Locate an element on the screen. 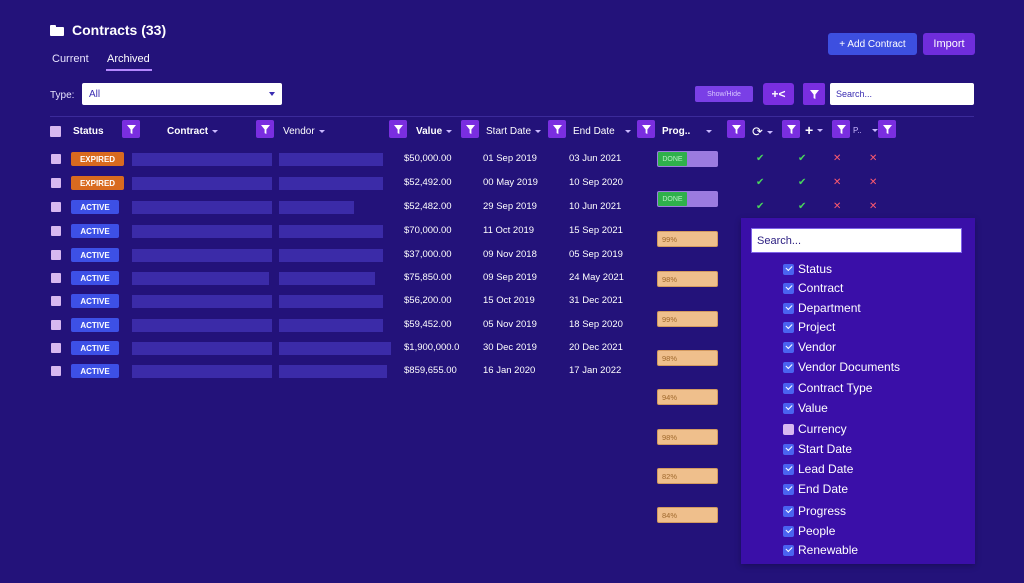 This screenshot has height=583, width=1024. value-cell: $37,000.00 is located at coordinates (428, 254).